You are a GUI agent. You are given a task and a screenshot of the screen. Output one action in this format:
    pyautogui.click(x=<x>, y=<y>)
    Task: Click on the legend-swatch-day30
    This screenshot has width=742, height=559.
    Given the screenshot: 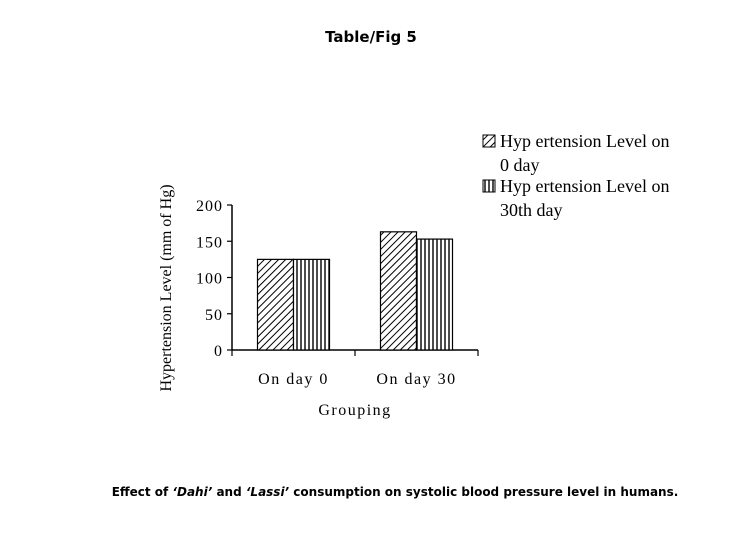 What is the action you would take?
    pyautogui.click(x=489, y=186)
    